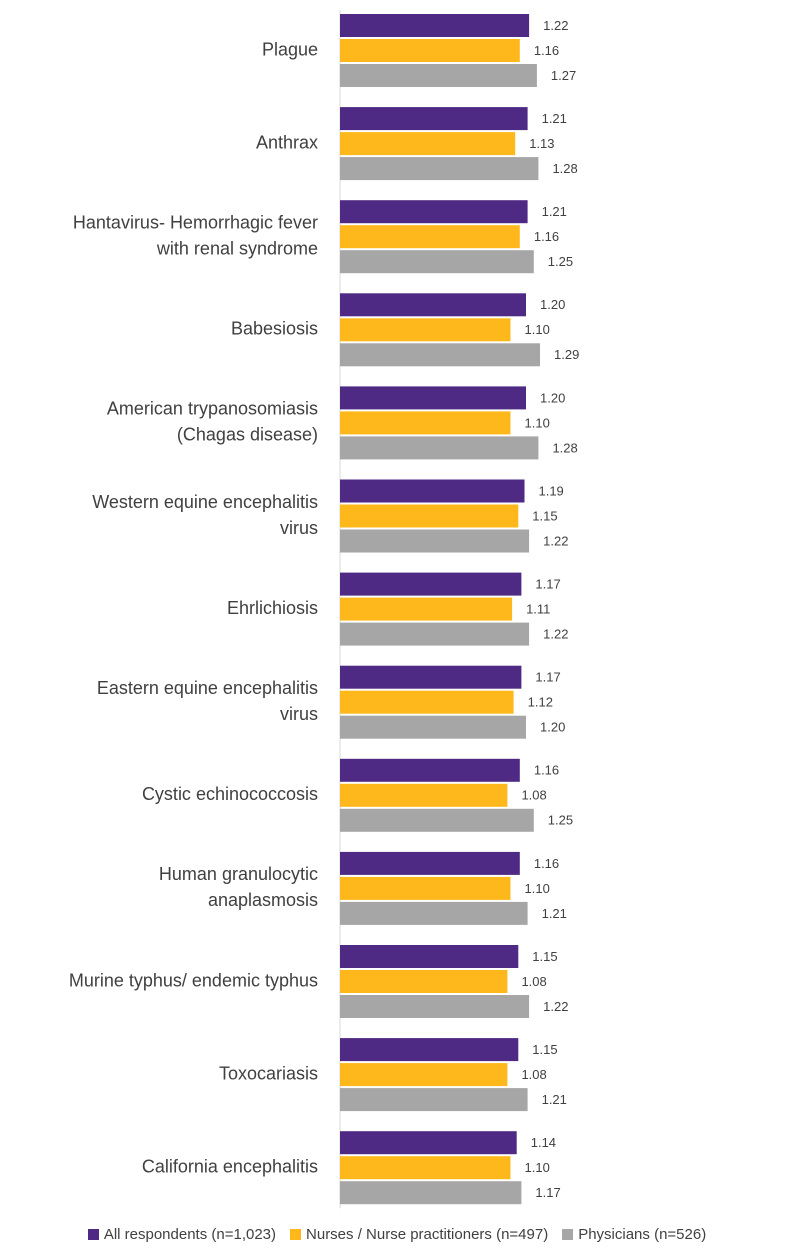 The height and width of the screenshot is (1258, 794). Describe the element at coordinates (563, 75) in the screenshot. I see `data-label: 1.27` at that location.